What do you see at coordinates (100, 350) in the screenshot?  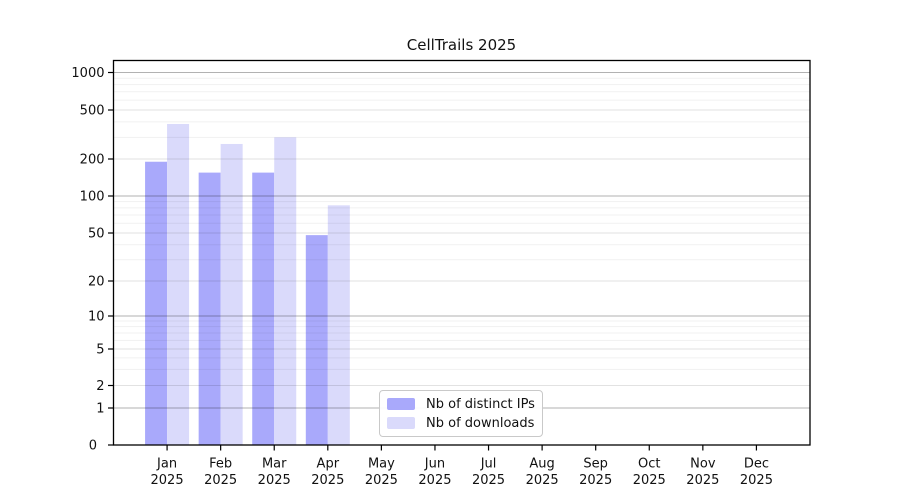 I see `y-tick-label-5: 5` at bounding box center [100, 350].